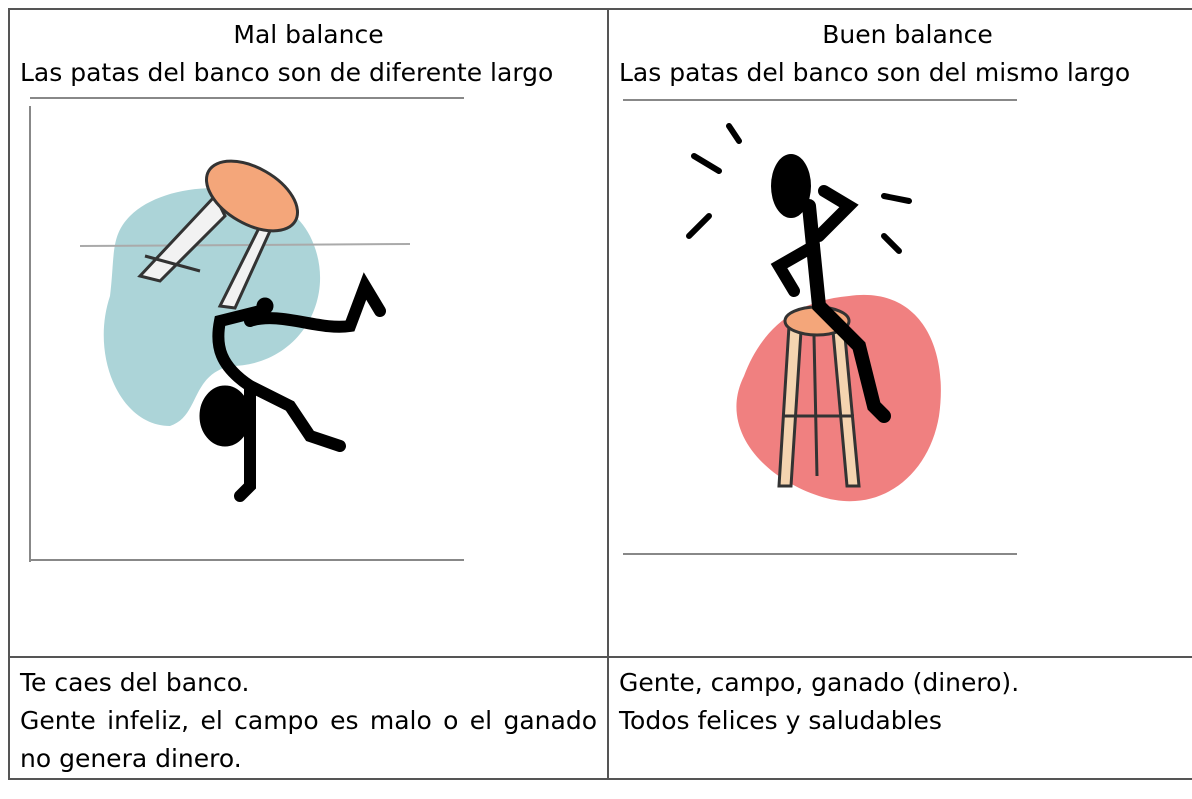  I want to click on cell-text: Las patas del banco son del mismo largo, so click(875, 72).